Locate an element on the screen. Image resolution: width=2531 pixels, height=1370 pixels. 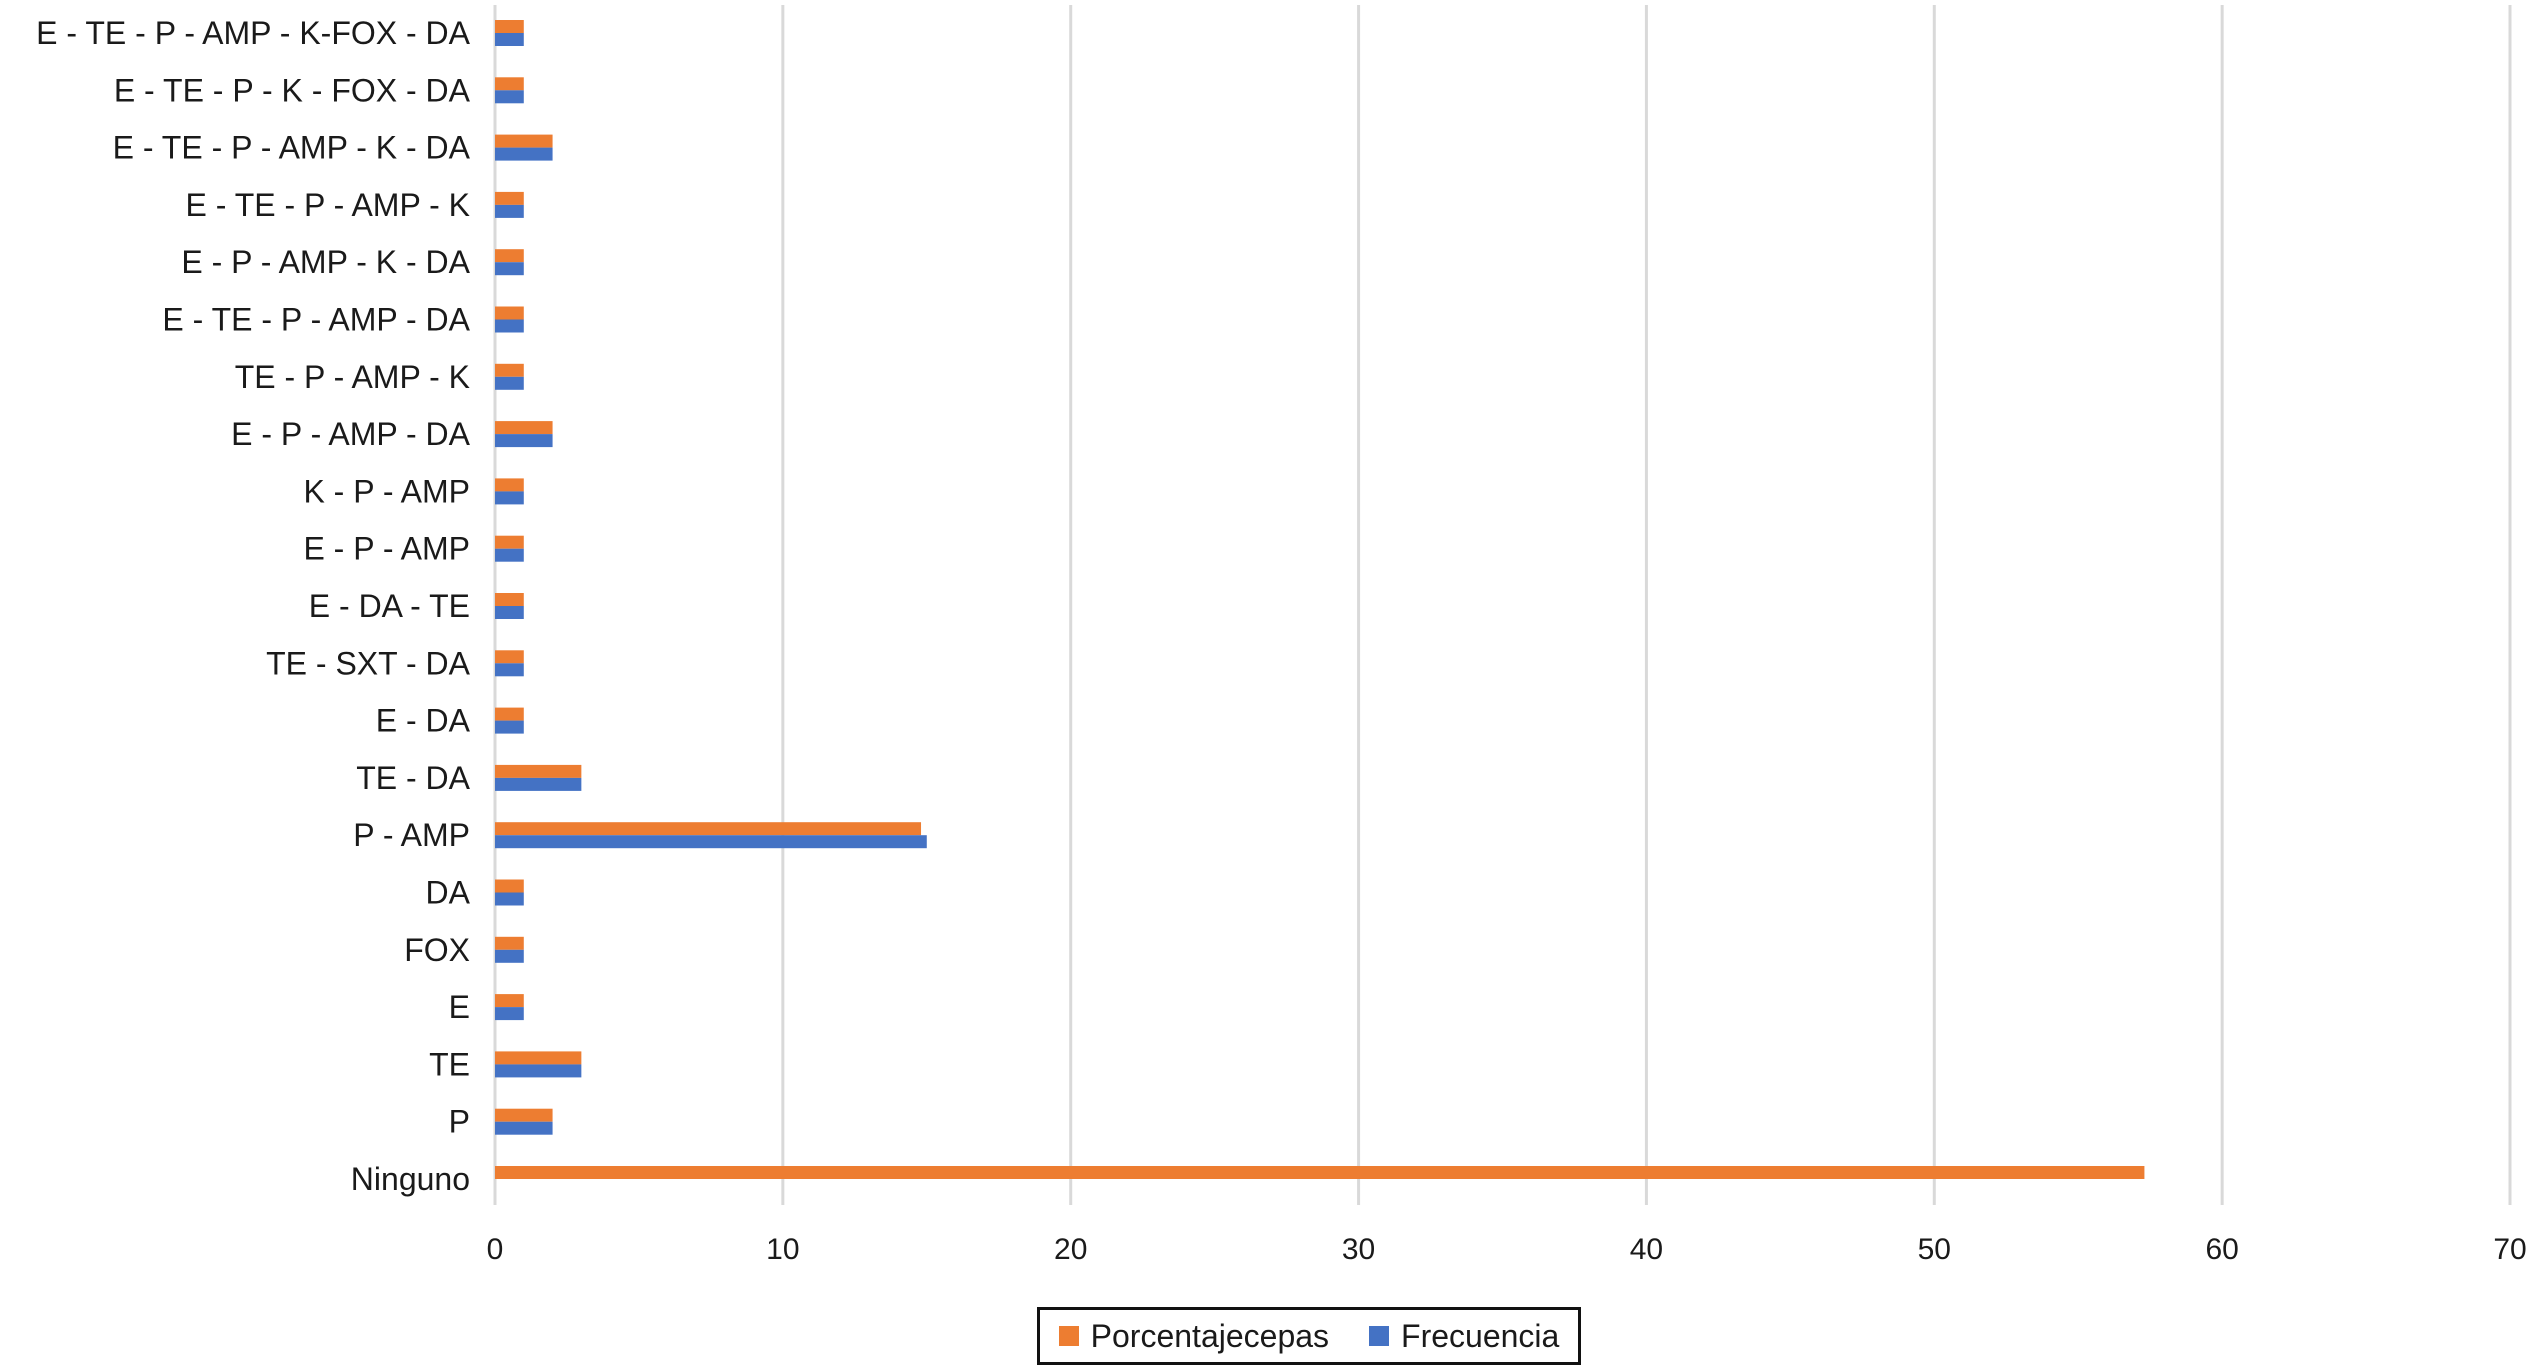
x-tick-label: 70 is located at coordinates (2509, 1249).